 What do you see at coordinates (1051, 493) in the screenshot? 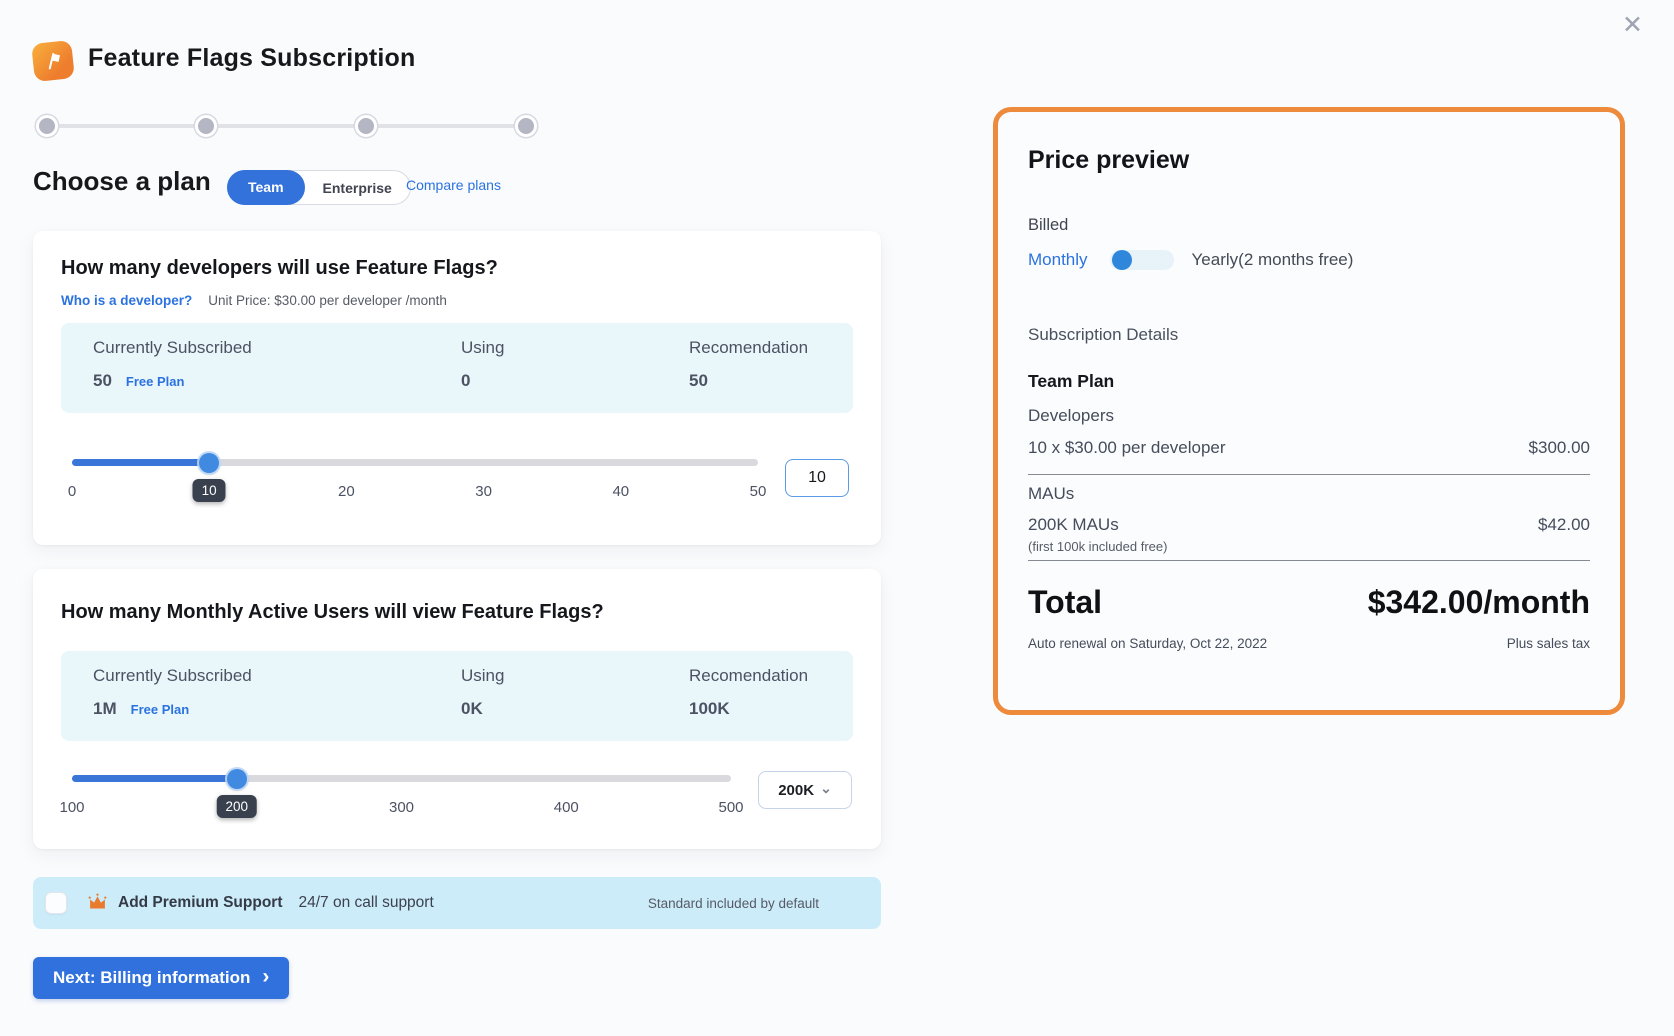
I see `maus-label: MAUs` at bounding box center [1051, 493].